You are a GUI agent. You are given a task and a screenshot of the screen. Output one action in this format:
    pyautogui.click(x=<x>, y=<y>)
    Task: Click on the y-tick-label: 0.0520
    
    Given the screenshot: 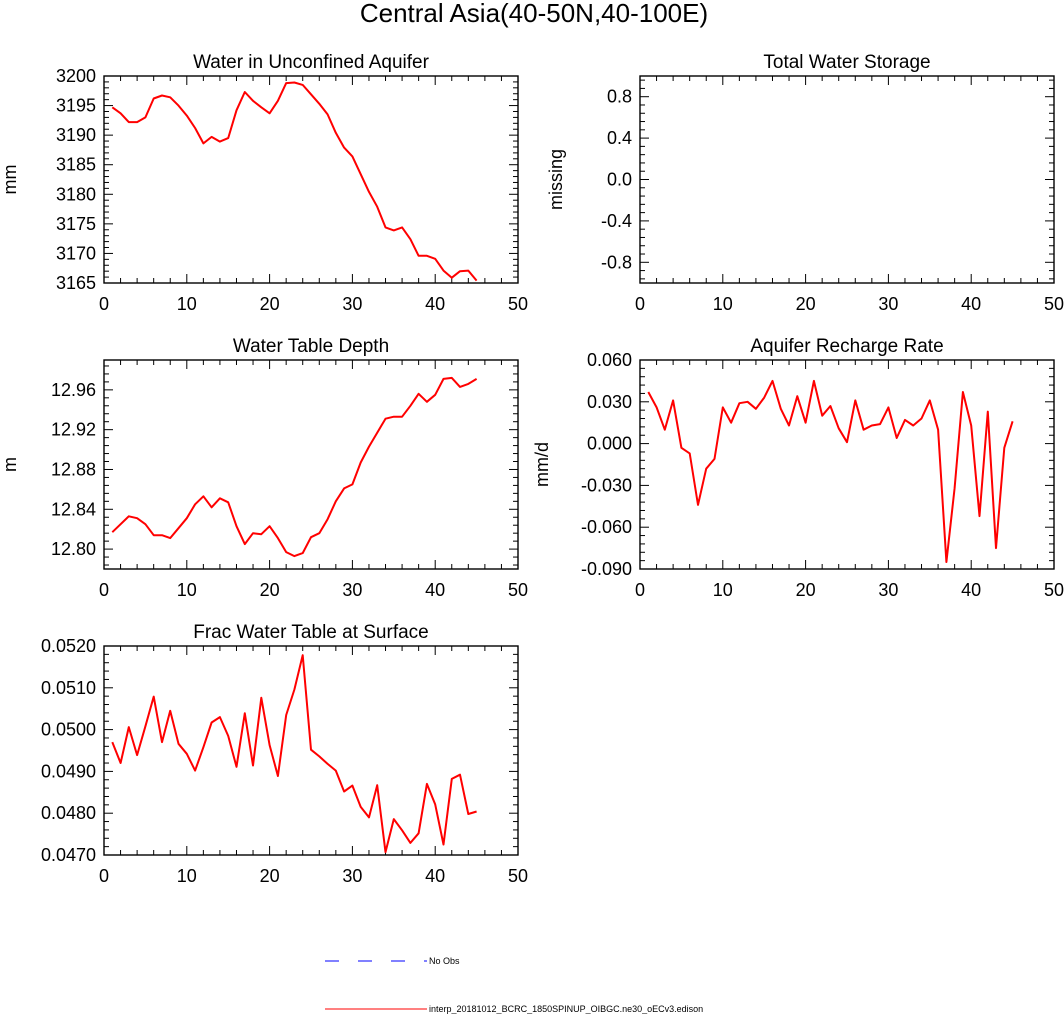 What is the action you would take?
    pyautogui.click(x=68, y=646)
    